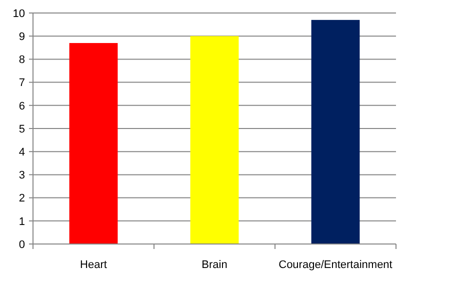 Image resolution: width=464 pixels, height=291 pixels. Describe the element at coordinates (21, 83) in the screenshot. I see `y-tick-label: 7` at that location.